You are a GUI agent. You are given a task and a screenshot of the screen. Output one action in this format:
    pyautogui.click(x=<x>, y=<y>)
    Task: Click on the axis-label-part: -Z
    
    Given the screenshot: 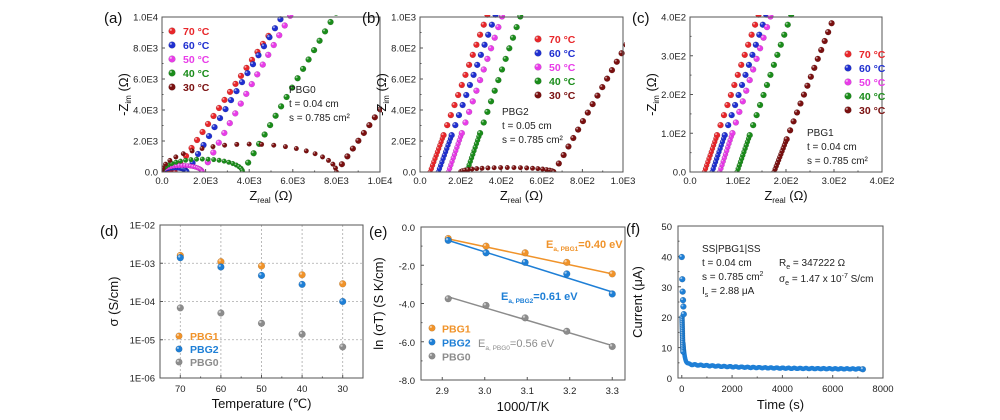 What is the action you would take?
    pyautogui.click(x=123, y=110)
    